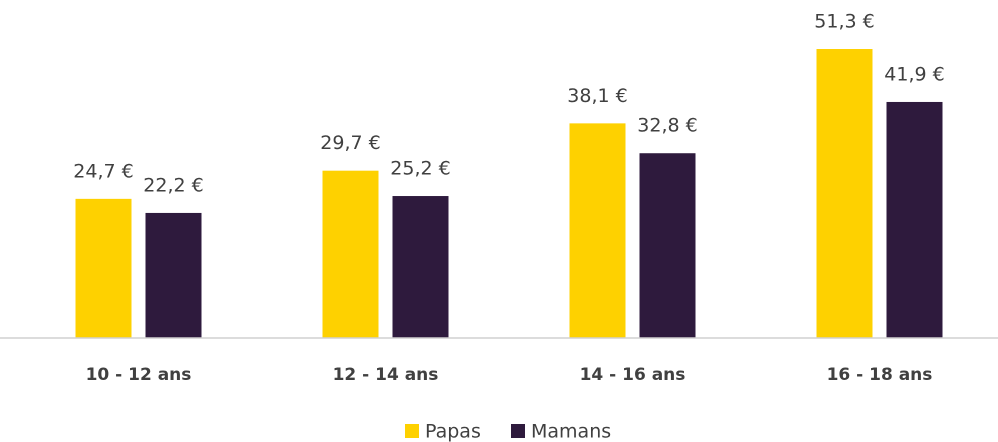 The width and height of the screenshot is (998, 442). I want to click on value-label: 38,1 €, so click(597, 96).